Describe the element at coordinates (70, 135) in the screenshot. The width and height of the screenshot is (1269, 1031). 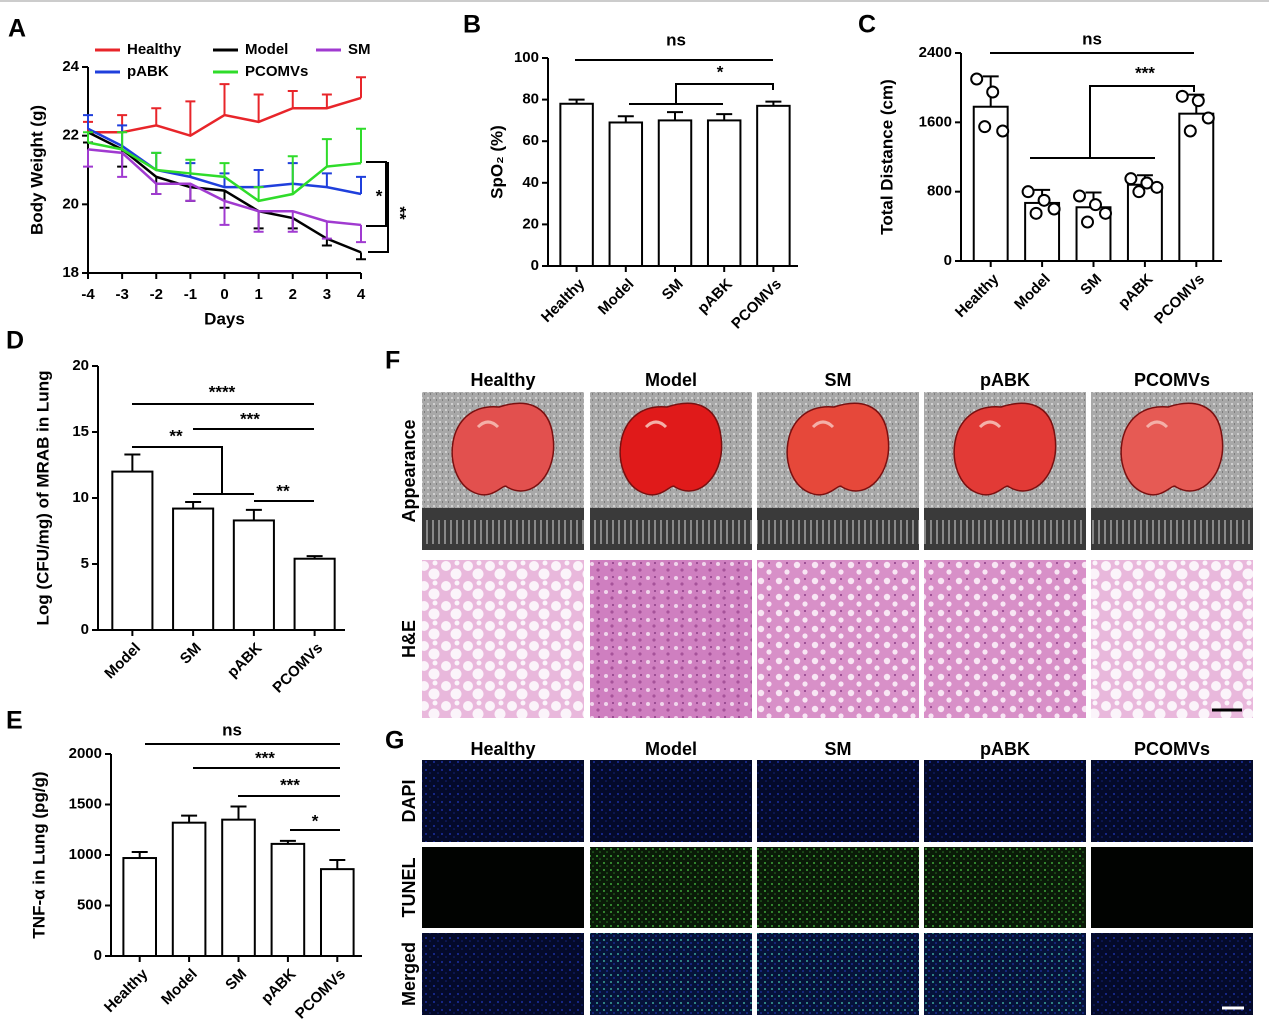
I see `y-tick-label: 22` at that location.